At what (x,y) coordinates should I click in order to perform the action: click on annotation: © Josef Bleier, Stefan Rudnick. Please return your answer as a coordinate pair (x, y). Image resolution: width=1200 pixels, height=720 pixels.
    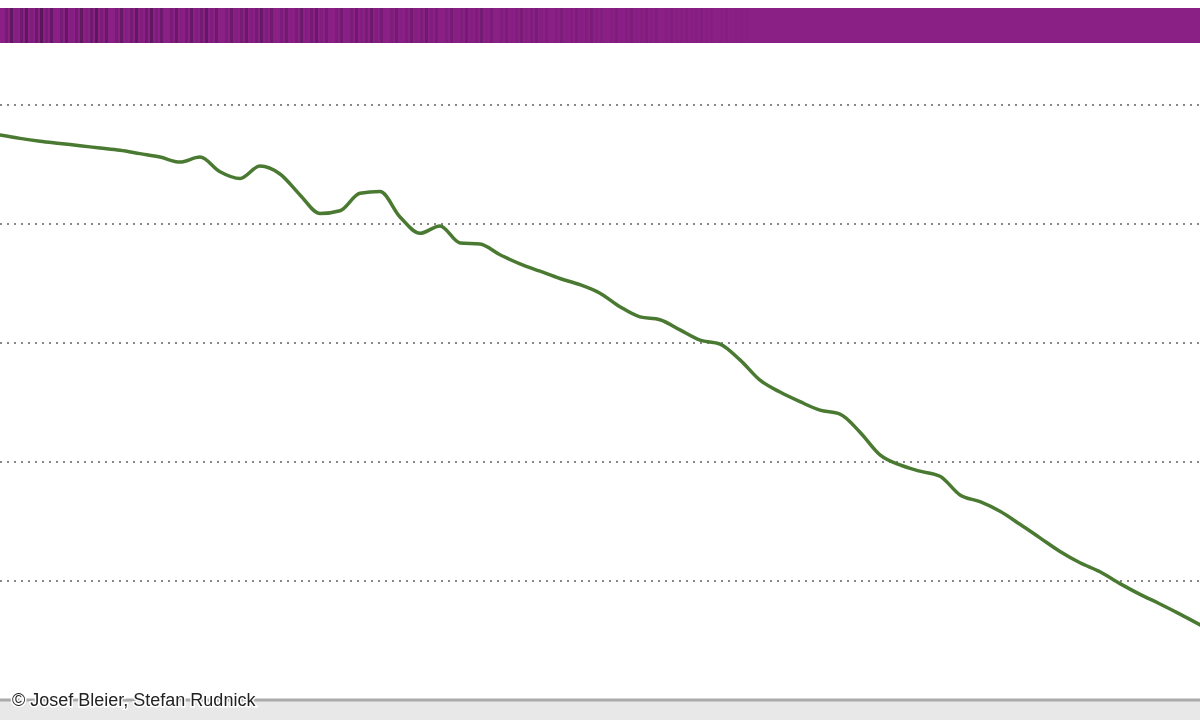
    Looking at the image, I should click on (134, 700).